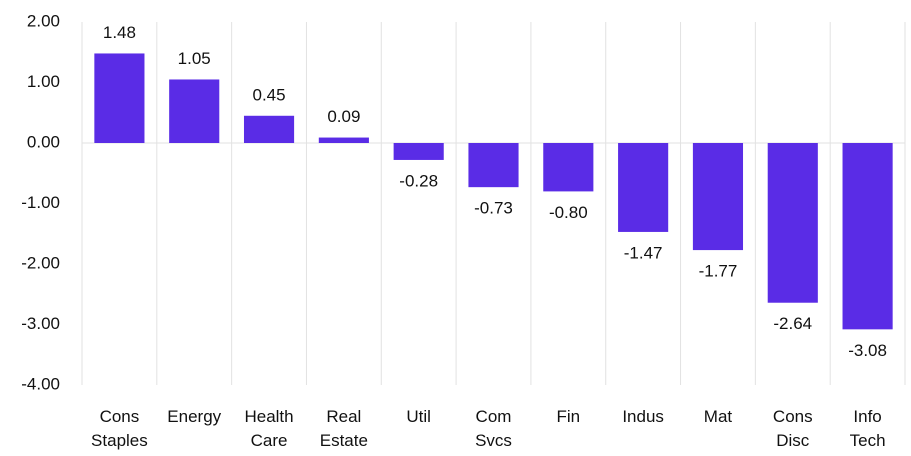 The height and width of the screenshot is (456, 911). Describe the element at coordinates (343, 416) in the screenshot. I see `x-tick-label-line: Real` at that location.